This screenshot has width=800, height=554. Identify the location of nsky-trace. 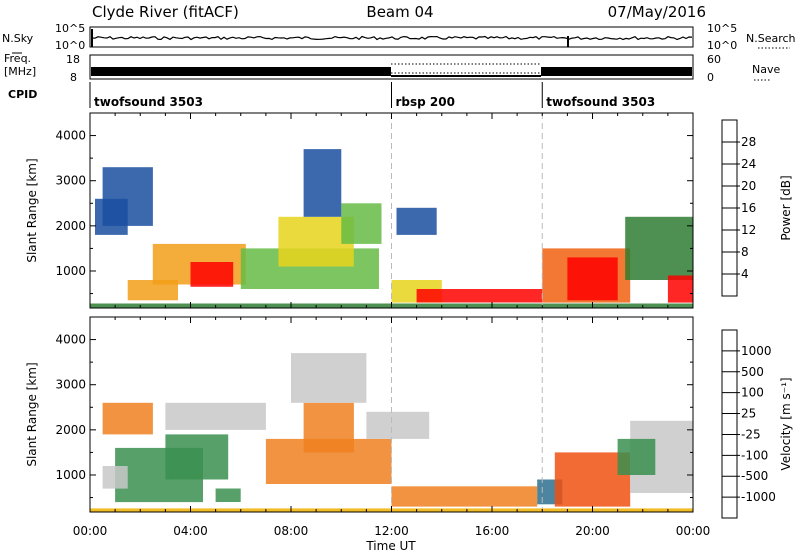
(392, 38).